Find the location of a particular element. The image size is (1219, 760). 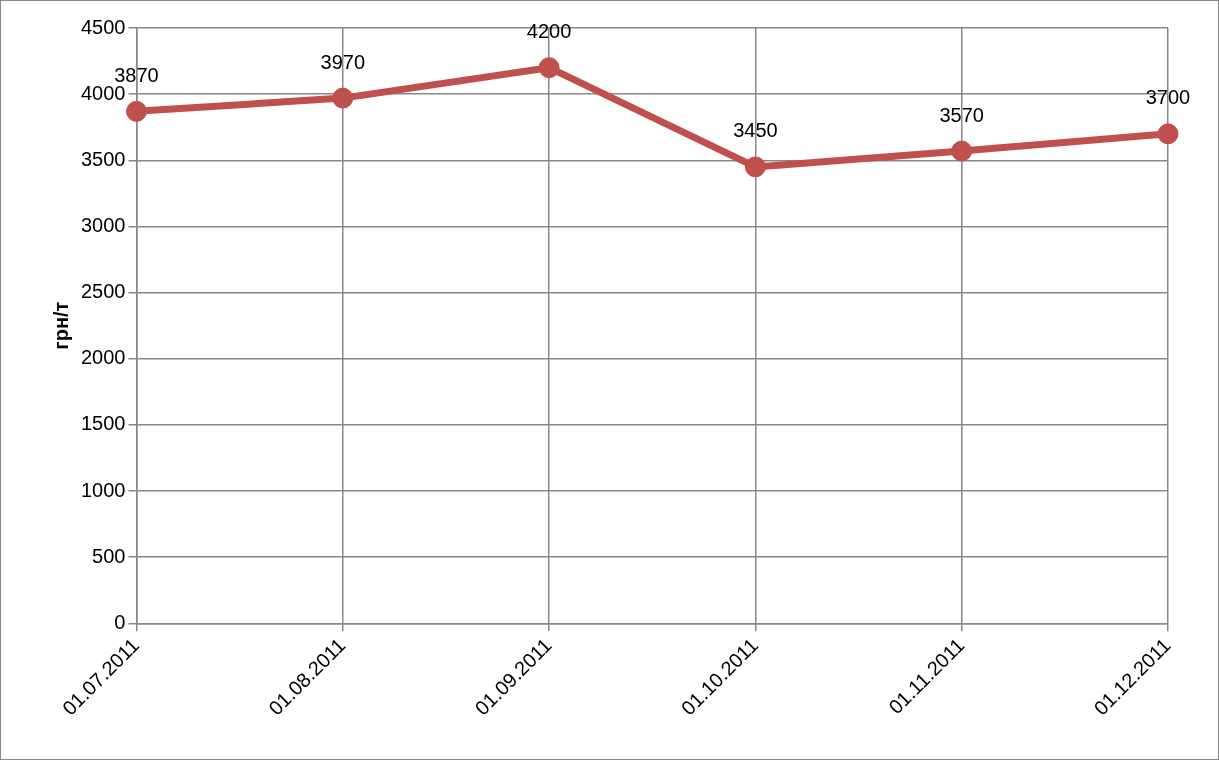

data-label: 3970 is located at coordinates (343, 61).